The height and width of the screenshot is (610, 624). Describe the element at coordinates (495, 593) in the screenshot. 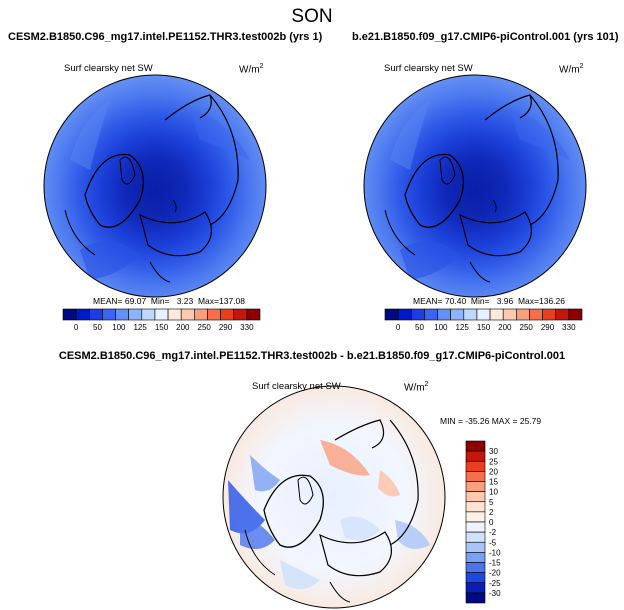

I see `difference-colorbar-tick-label: -30` at that location.